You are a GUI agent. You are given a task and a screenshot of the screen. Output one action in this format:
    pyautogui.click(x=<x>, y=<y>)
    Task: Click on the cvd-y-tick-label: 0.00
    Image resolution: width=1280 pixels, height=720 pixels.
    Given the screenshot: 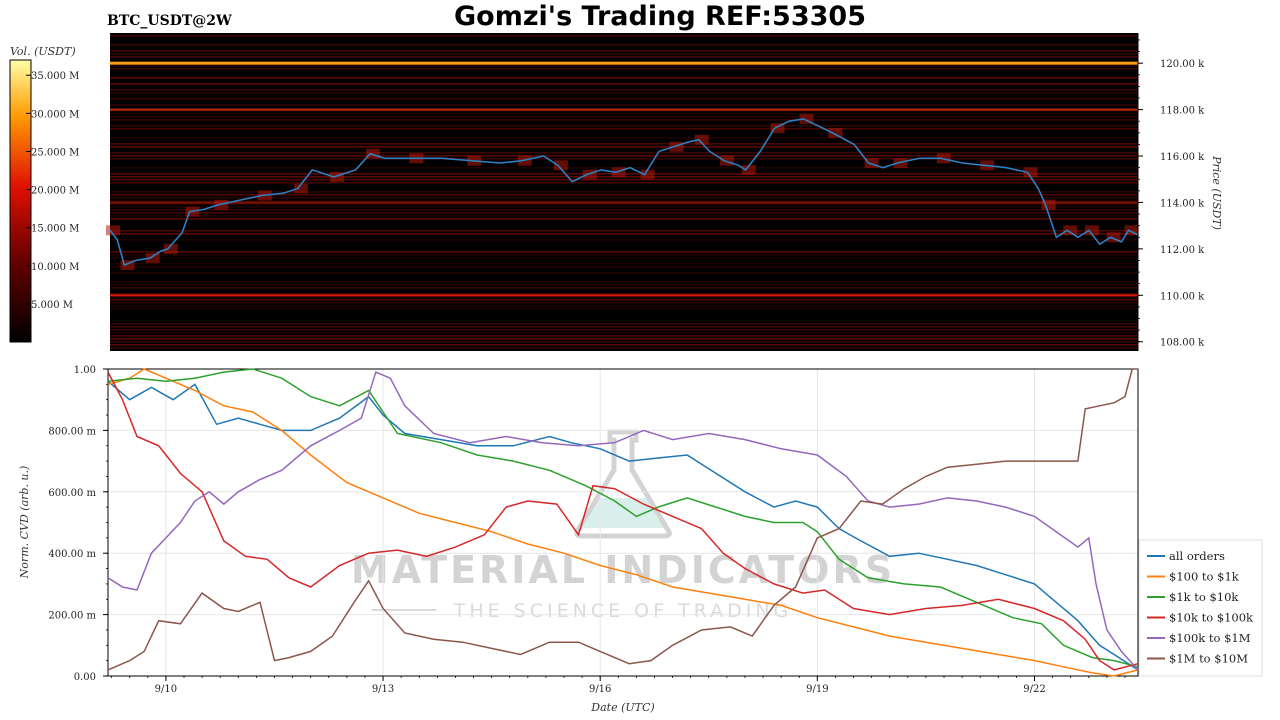 What is the action you would take?
    pyautogui.click(x=85, y=677)
    